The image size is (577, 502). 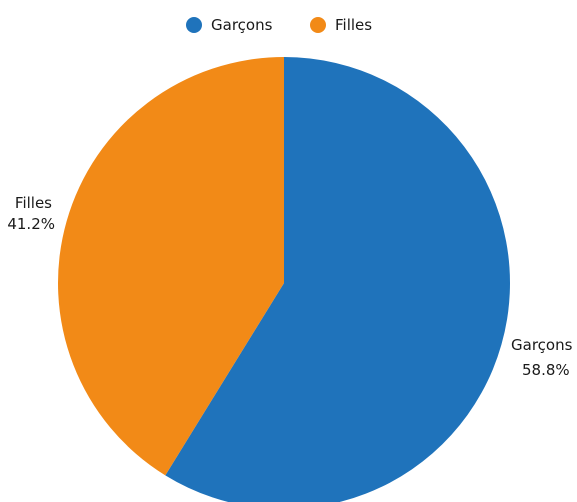 I want to click on slice-label-name-filles: Filles, so click(x=33, y=203).